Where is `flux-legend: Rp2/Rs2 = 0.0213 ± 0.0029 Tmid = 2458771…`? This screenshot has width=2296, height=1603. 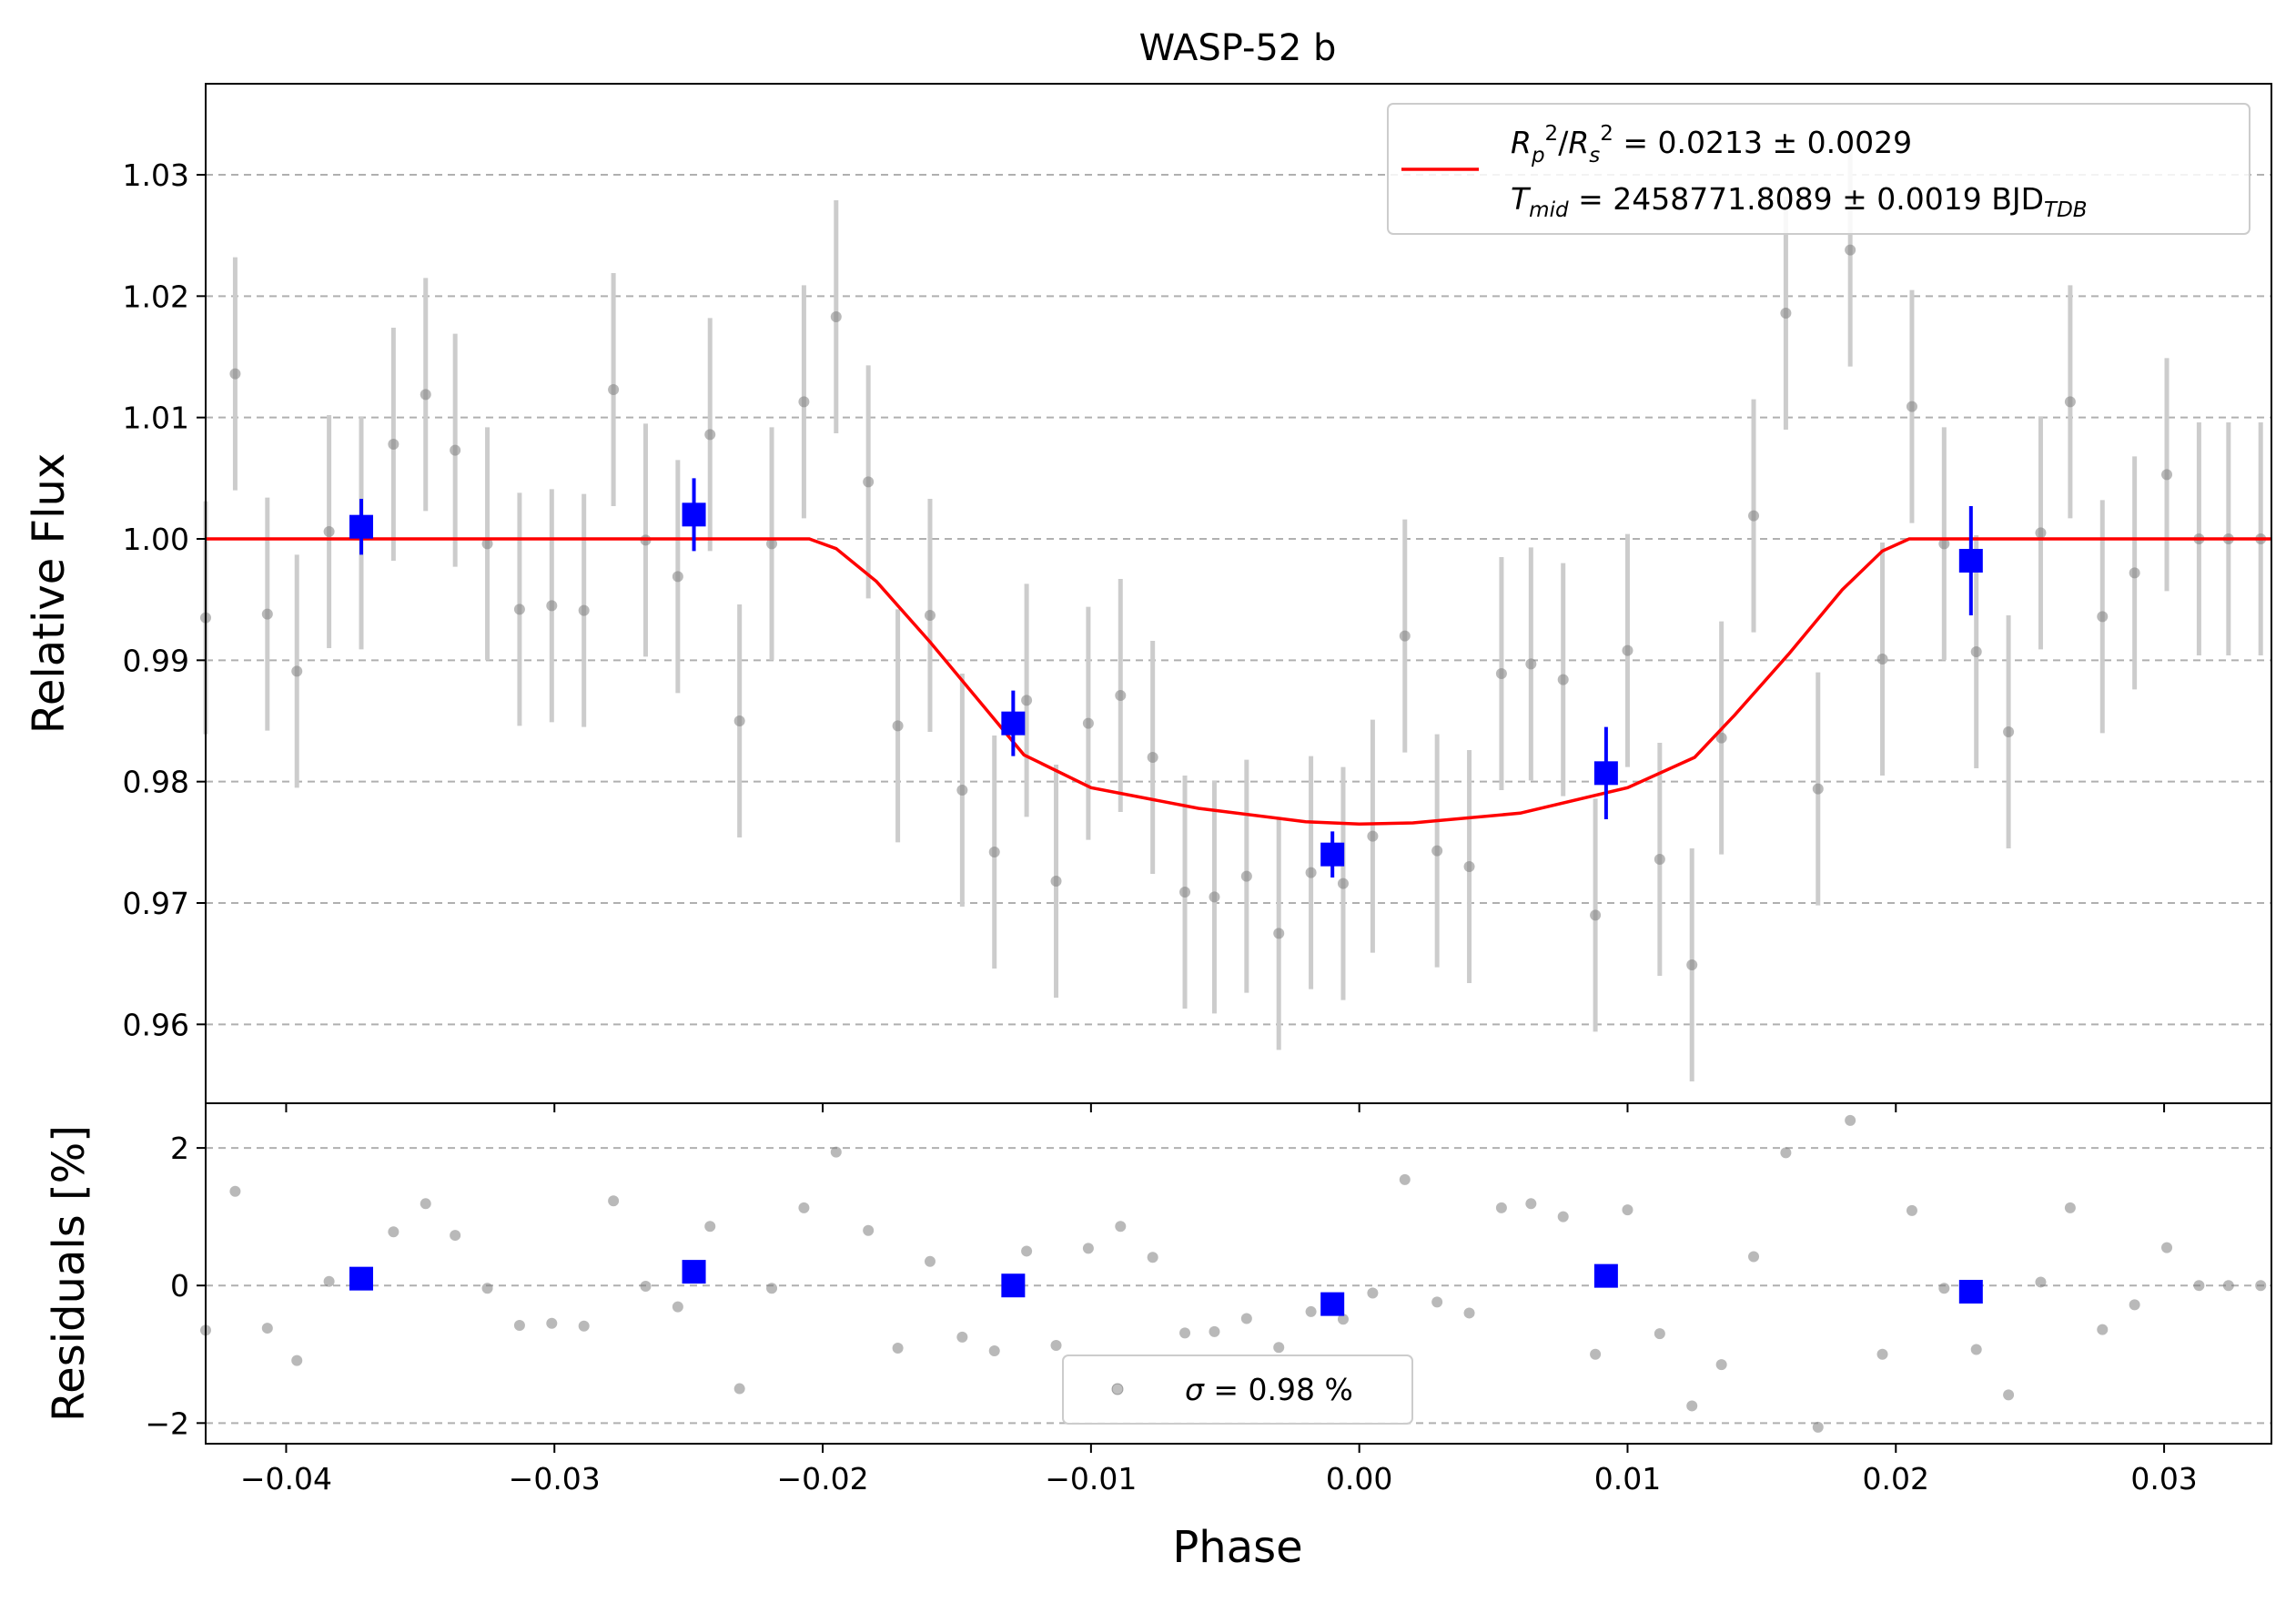 flux-legend: Rp2/Rs2 = 0.0213 ± 0.0029 Tmid = 2458771… is located at coordinates (1818, 169).